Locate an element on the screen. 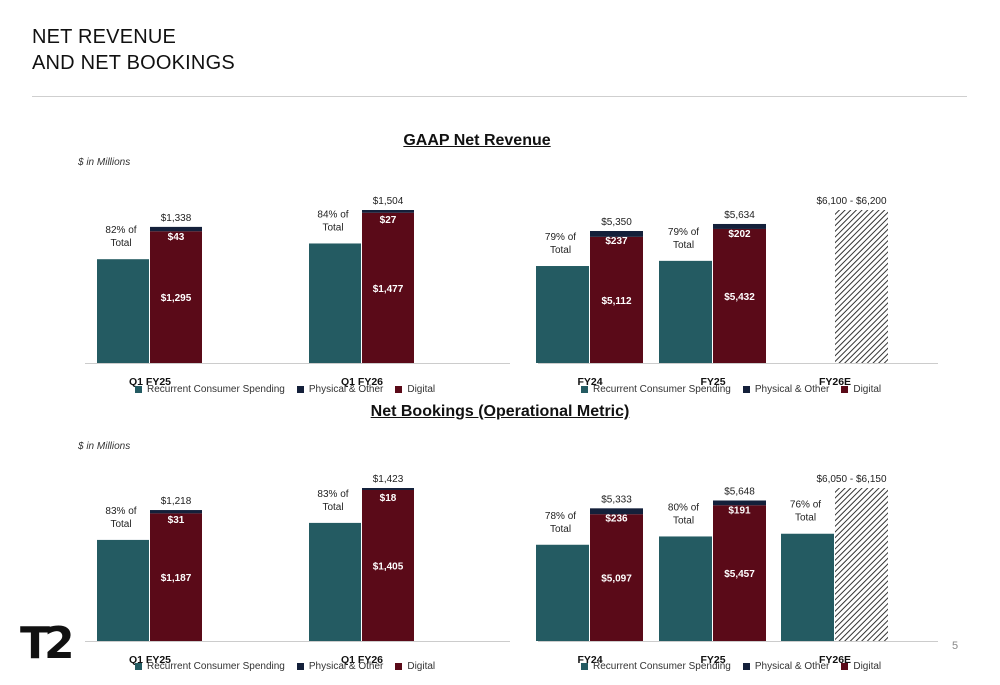 This screenshot has width=1000, height=685. page-title-line2: AND NET BOOKINGS is located at coordinates (133, 63).